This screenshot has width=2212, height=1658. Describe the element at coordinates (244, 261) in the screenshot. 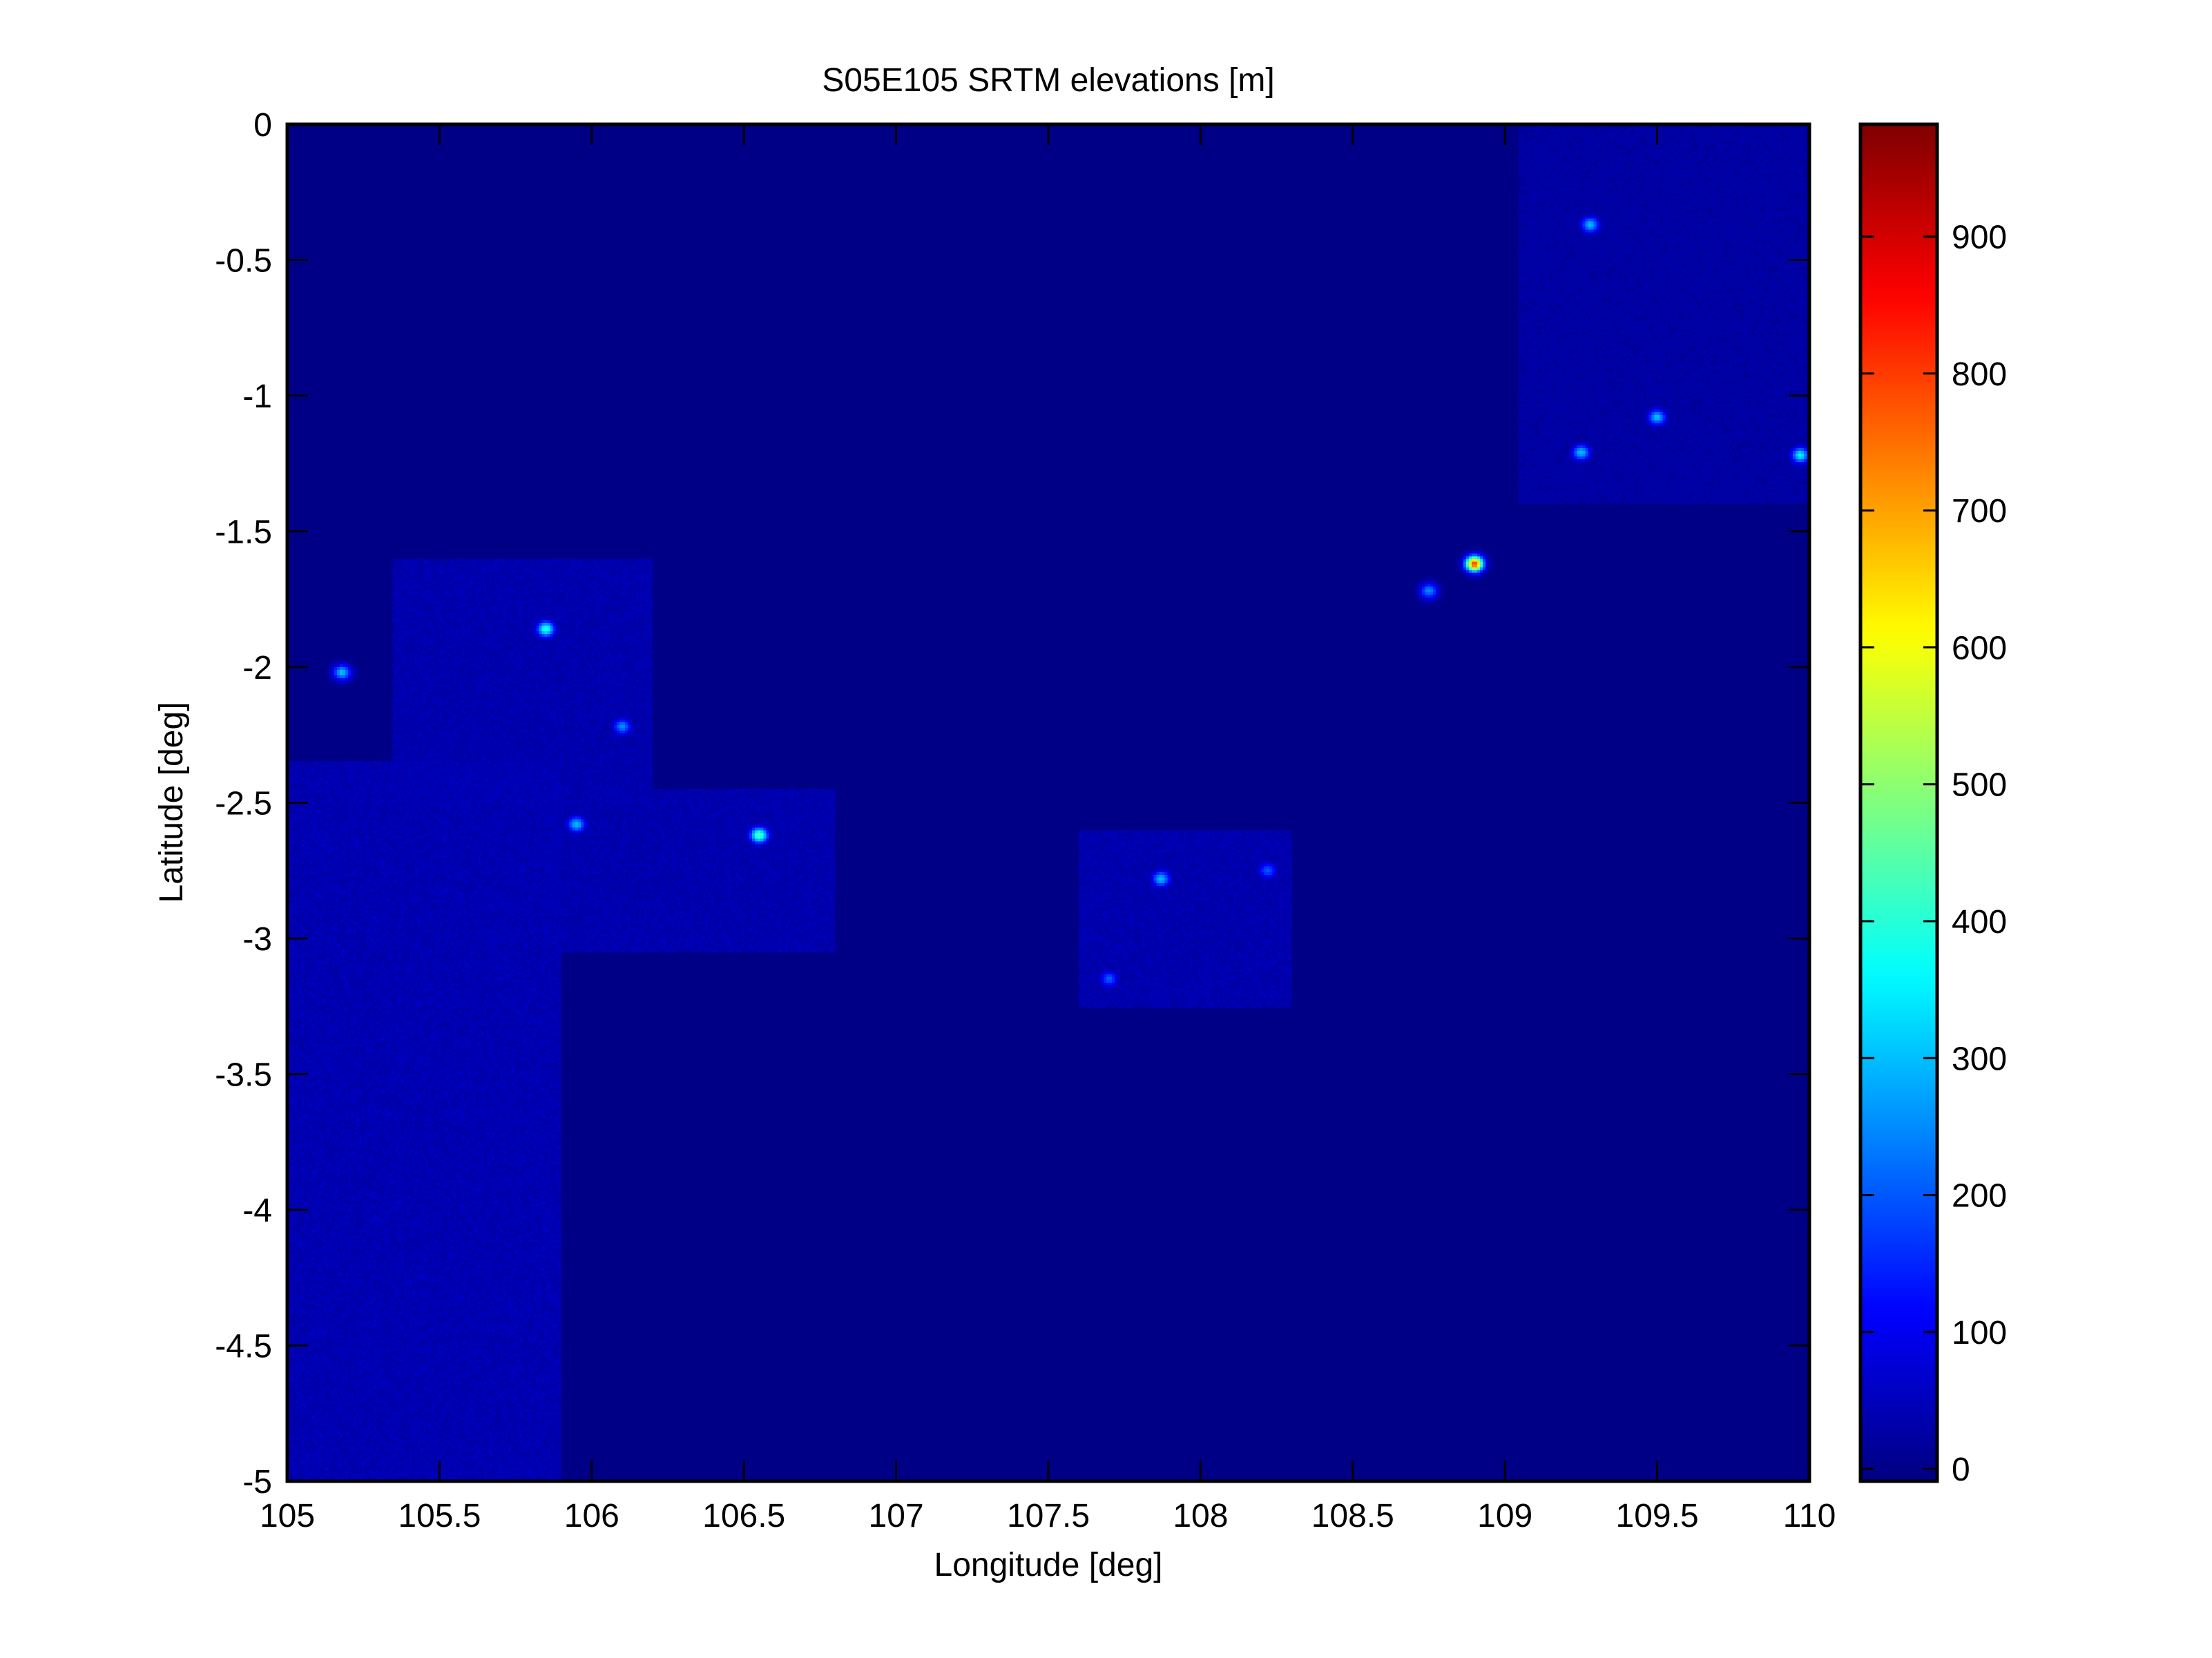

I see `y-tick-label: -0.5` at that location.